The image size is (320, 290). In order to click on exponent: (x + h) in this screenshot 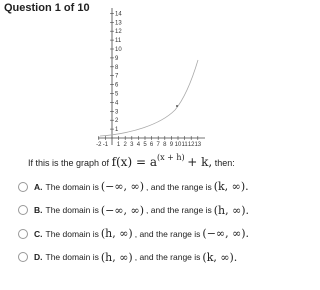, I will do `click(170, 157)`.